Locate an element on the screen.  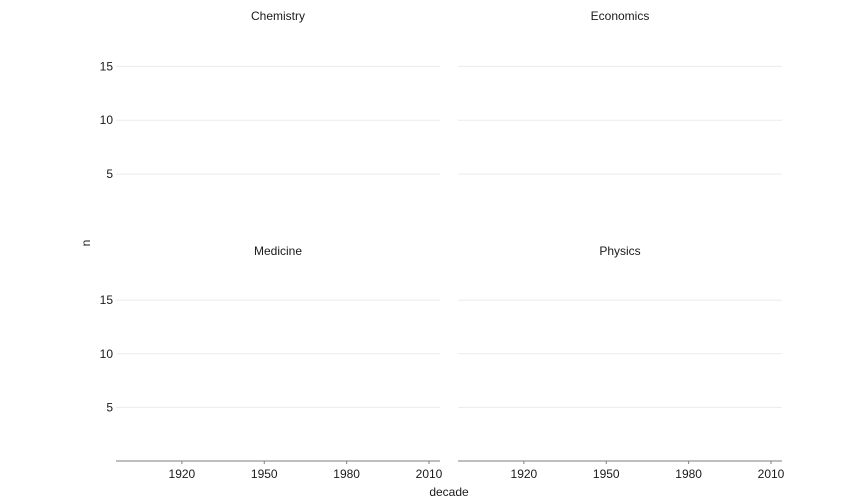
facet-title-physics: Physics is located at coordinates (619, 251).